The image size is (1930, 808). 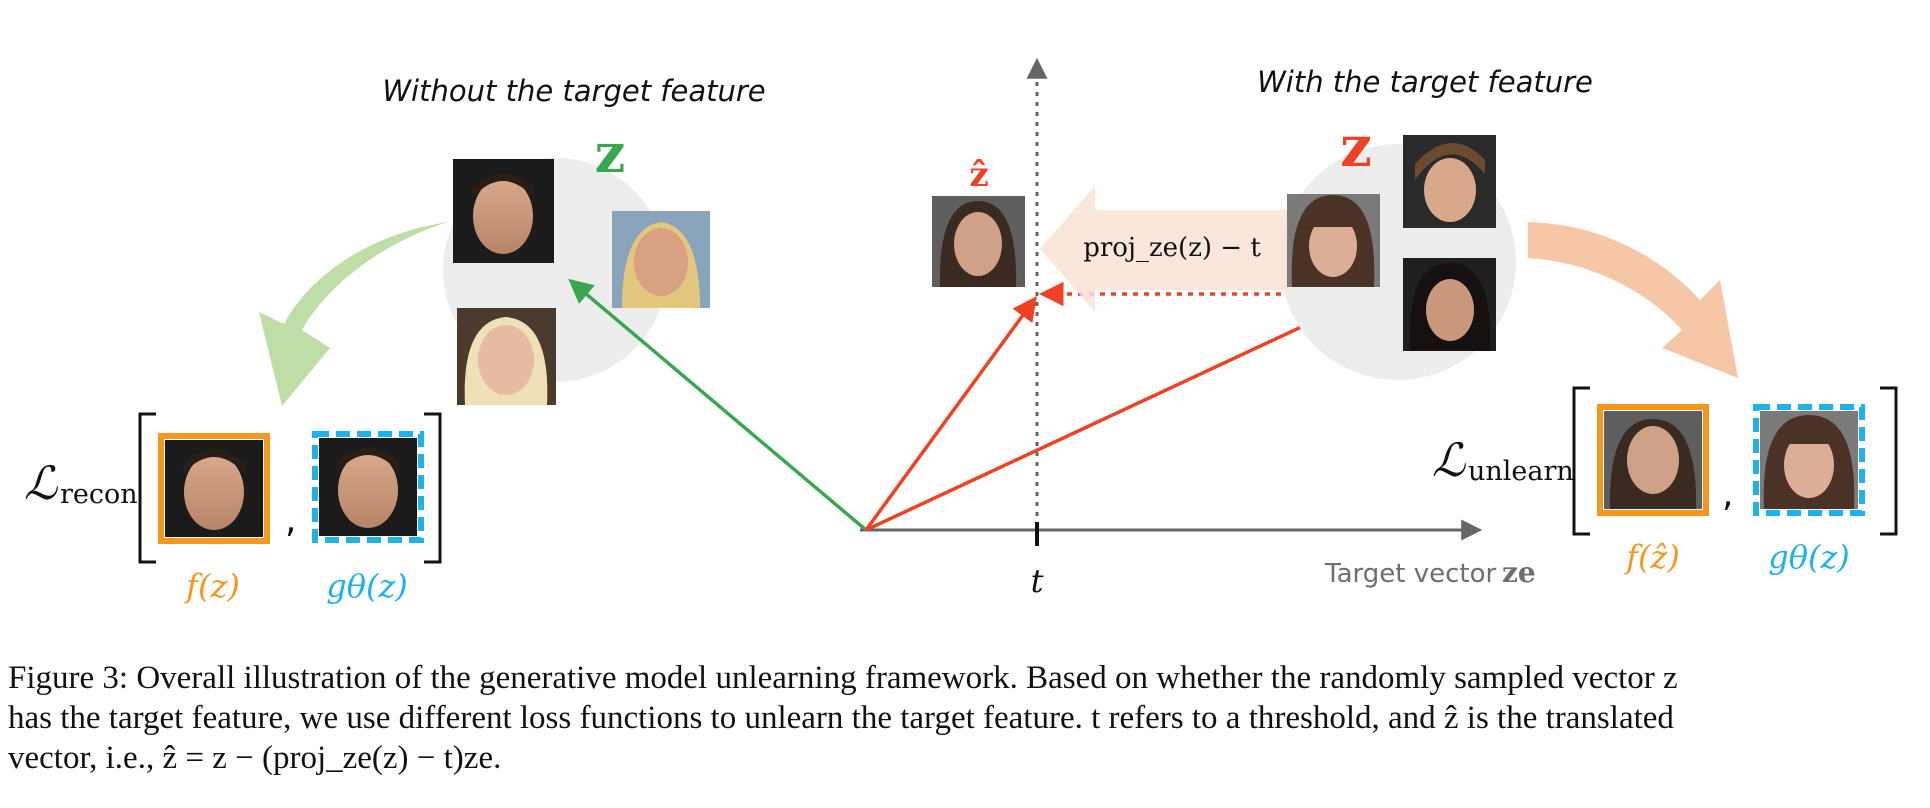 What do you see at coordinates (1172, 248) in the screenshot?
I see `proj-label: proj_ze(z) − t` at bounding box center [1172, 248].